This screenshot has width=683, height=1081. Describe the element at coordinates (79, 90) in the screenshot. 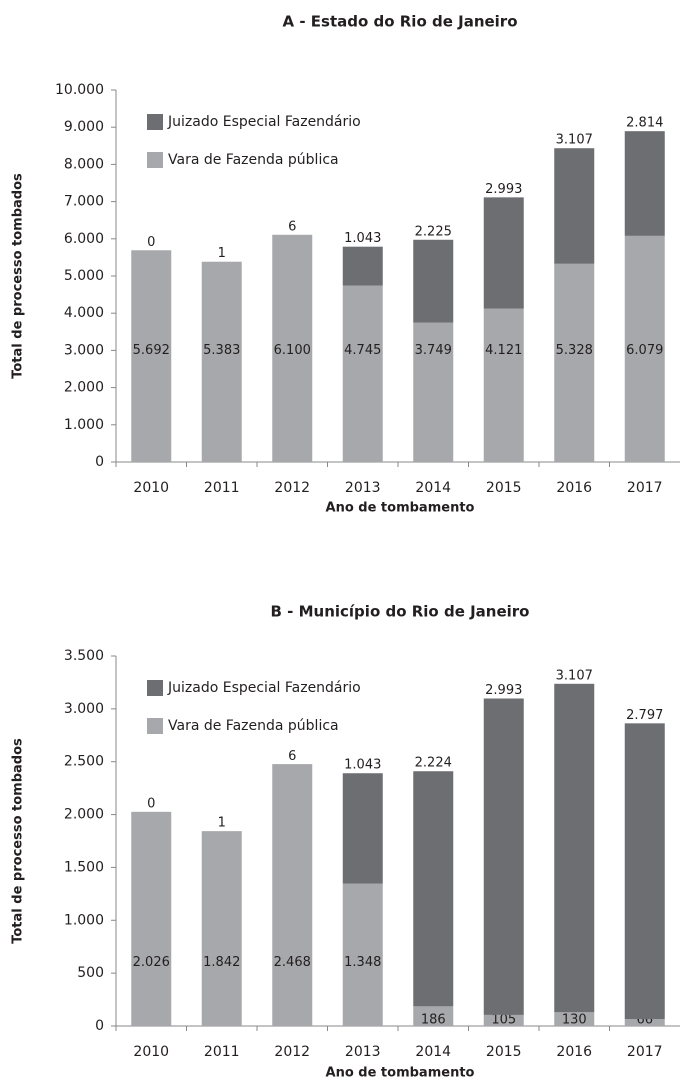

I see `y-tick-label: 10.000` at that location.